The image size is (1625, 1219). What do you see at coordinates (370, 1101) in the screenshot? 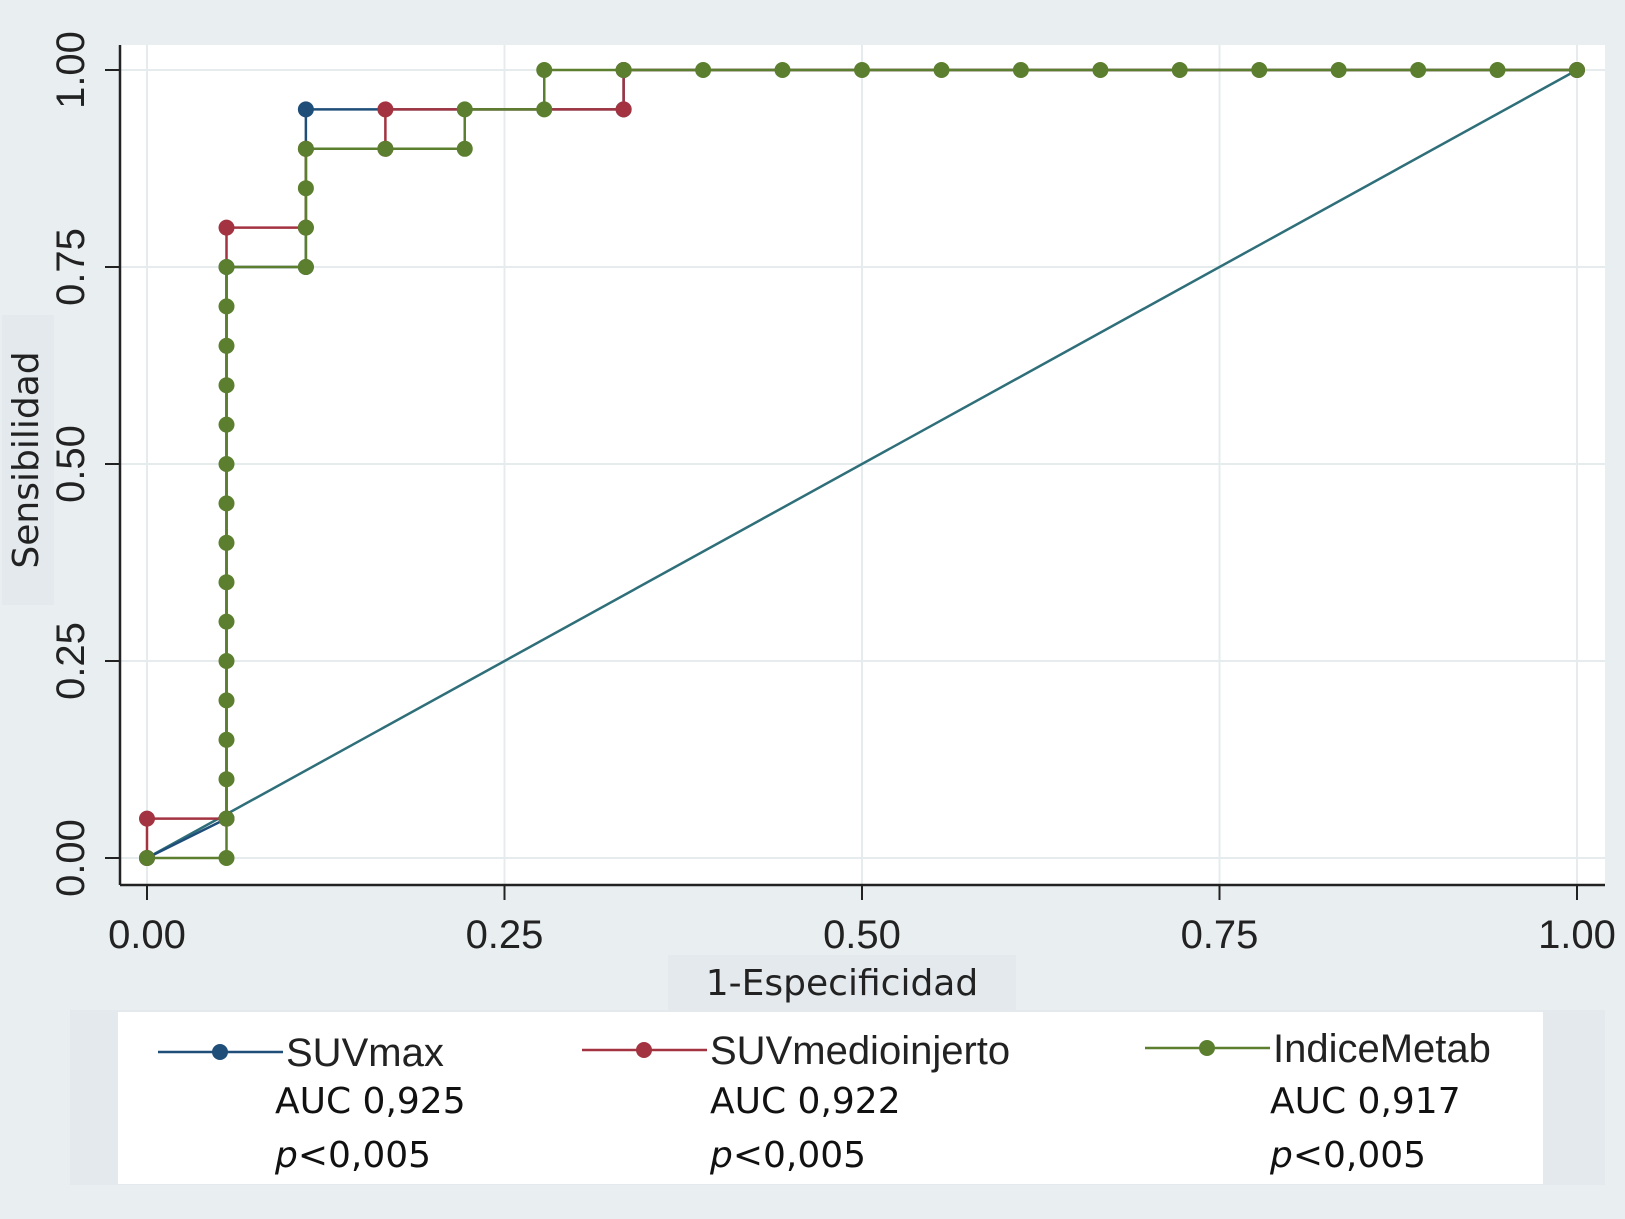
I see `auc-label: AUC 0,925` at bounding box center [370, 1101].